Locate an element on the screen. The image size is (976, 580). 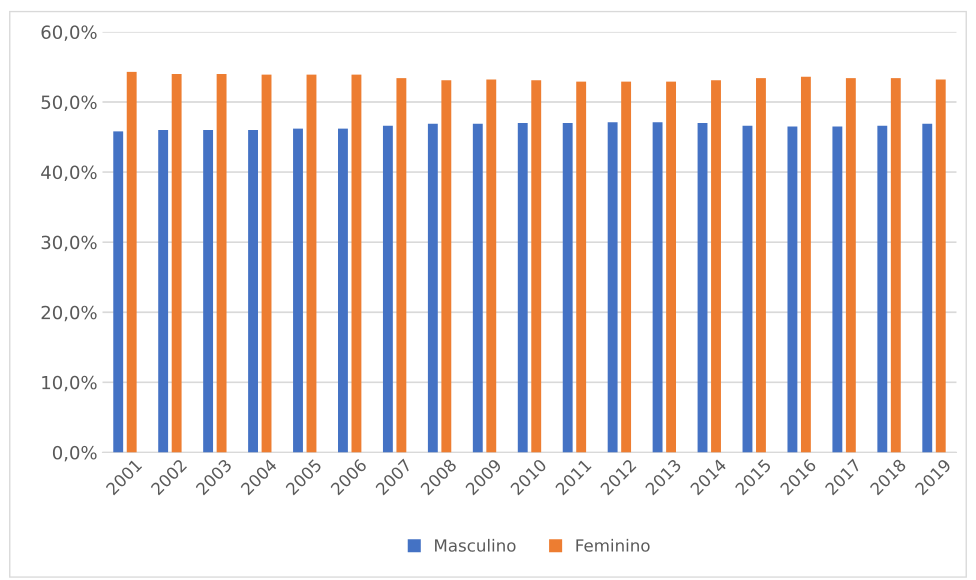
y-tick-label: 40,0% is located at coordinates (69, 174).